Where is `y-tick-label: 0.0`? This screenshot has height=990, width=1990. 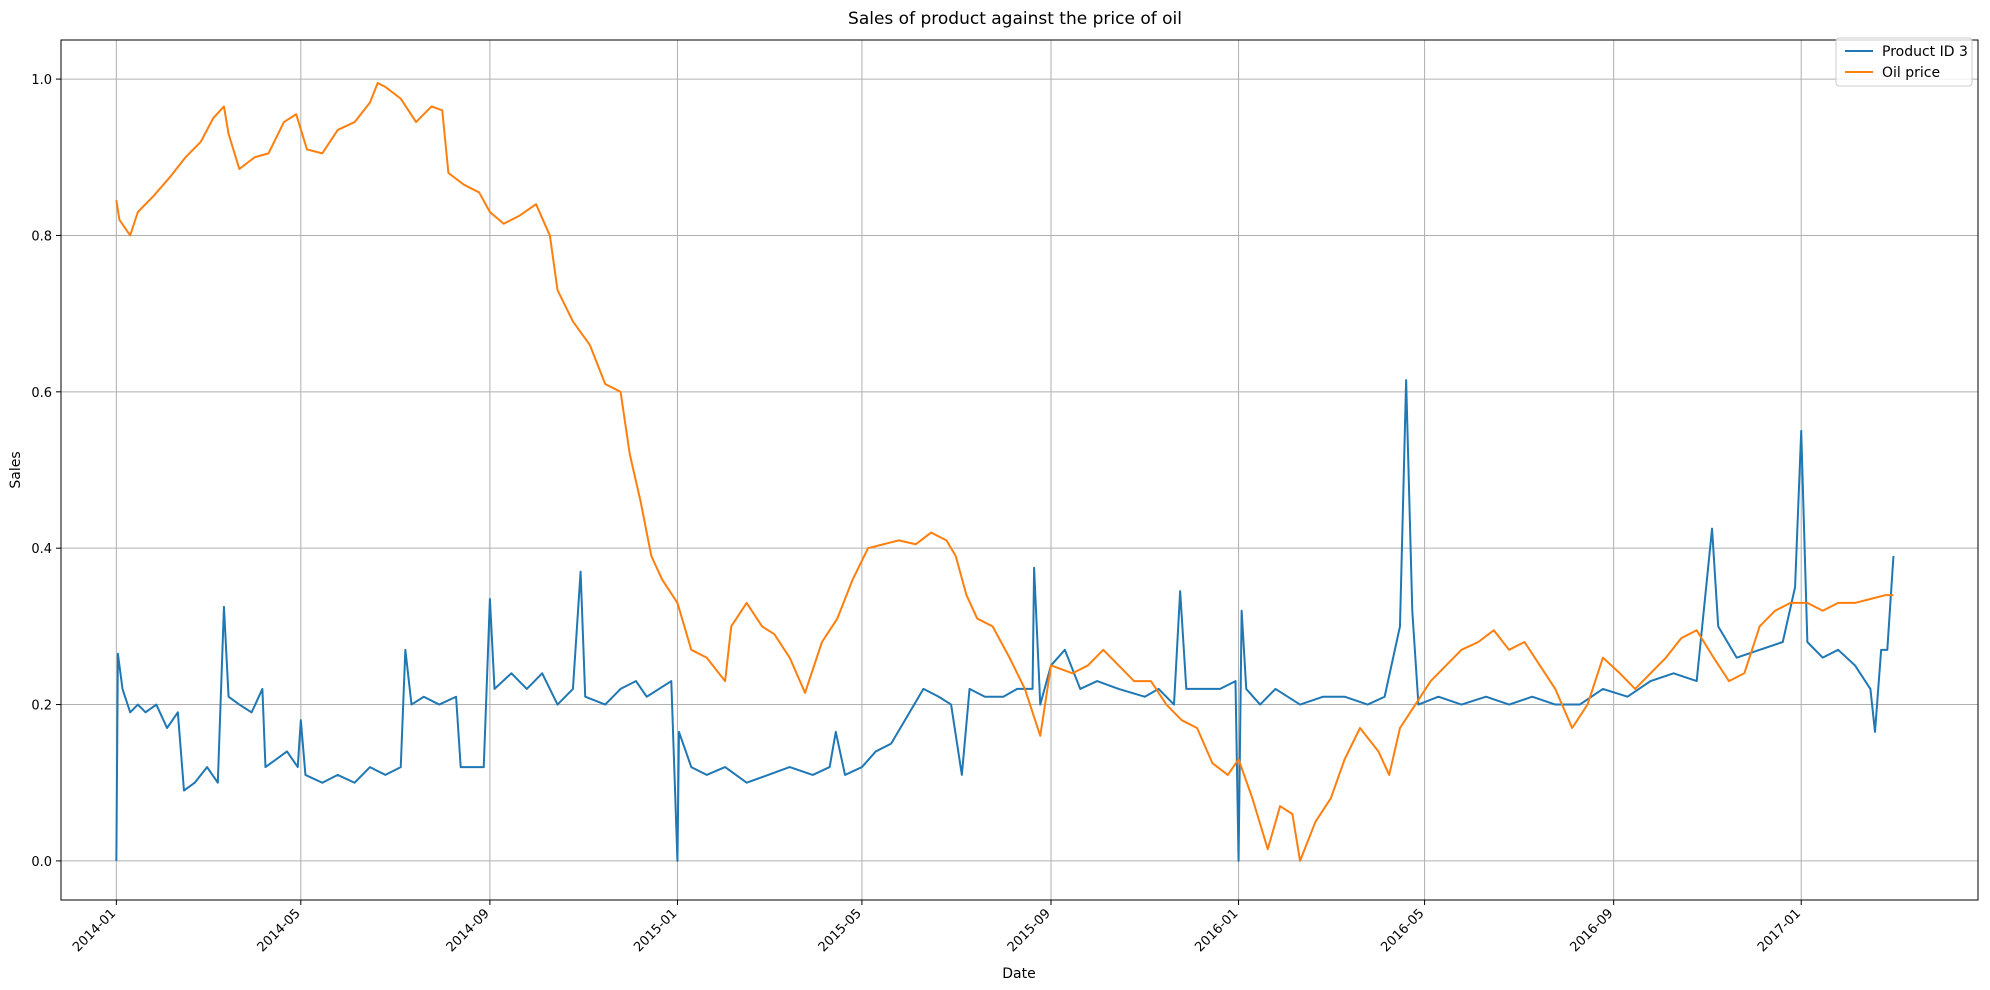
y-tick-label: 0.0 is located at coordinates (41, 862).